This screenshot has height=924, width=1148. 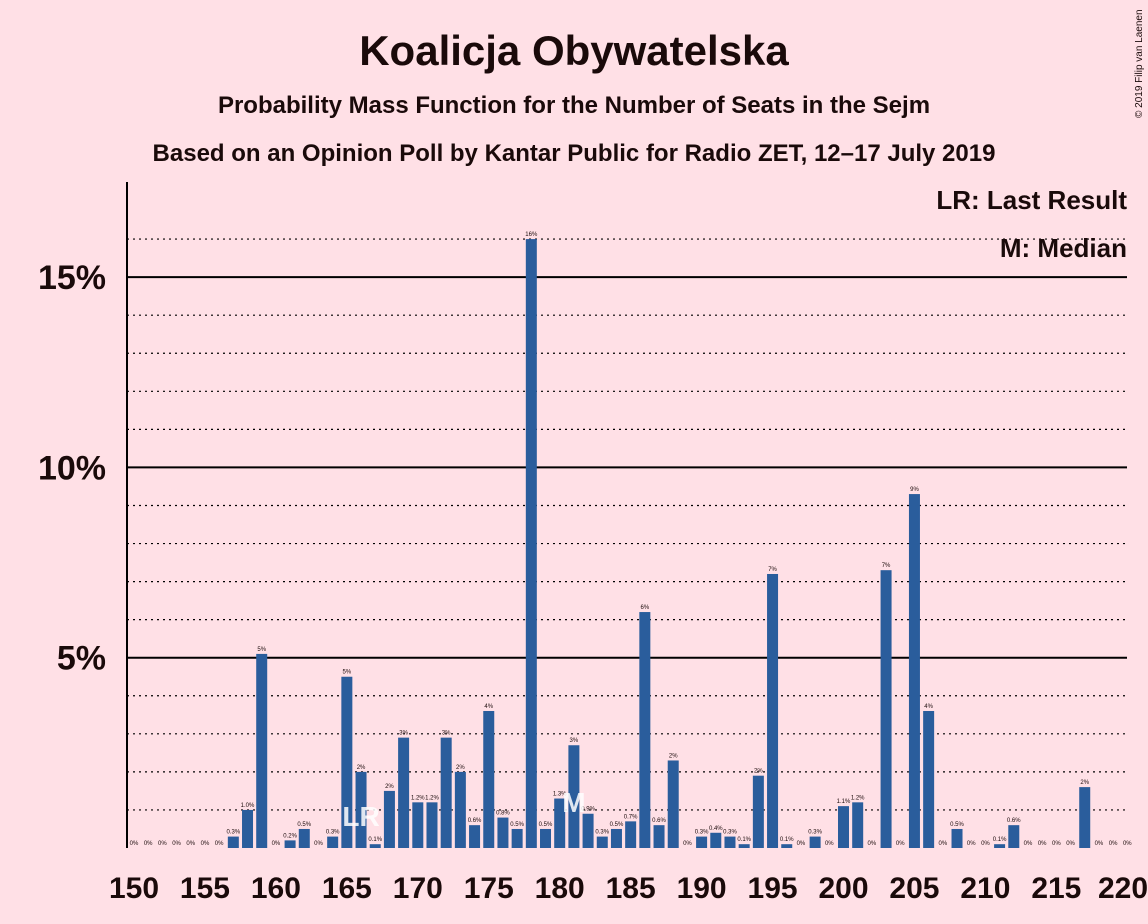 I want to click on data-label-seat-204: 0%, so click(x=900, y=844).